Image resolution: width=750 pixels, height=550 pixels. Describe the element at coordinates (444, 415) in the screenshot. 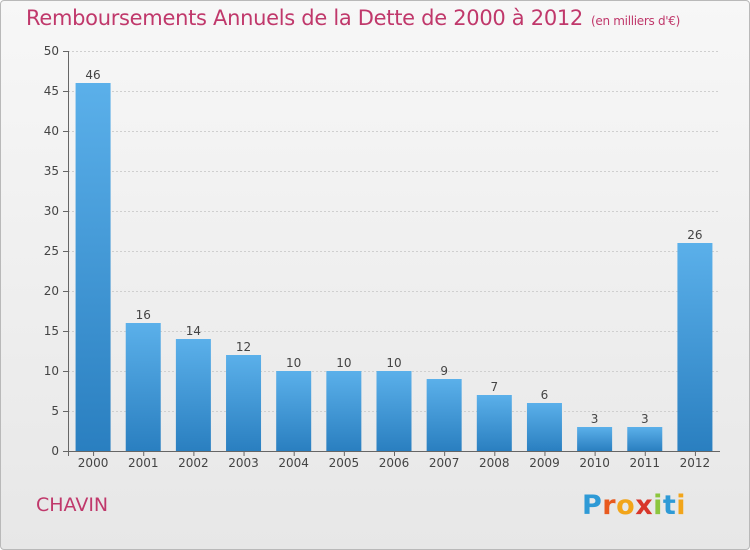

I see `bar-2007` at that location.